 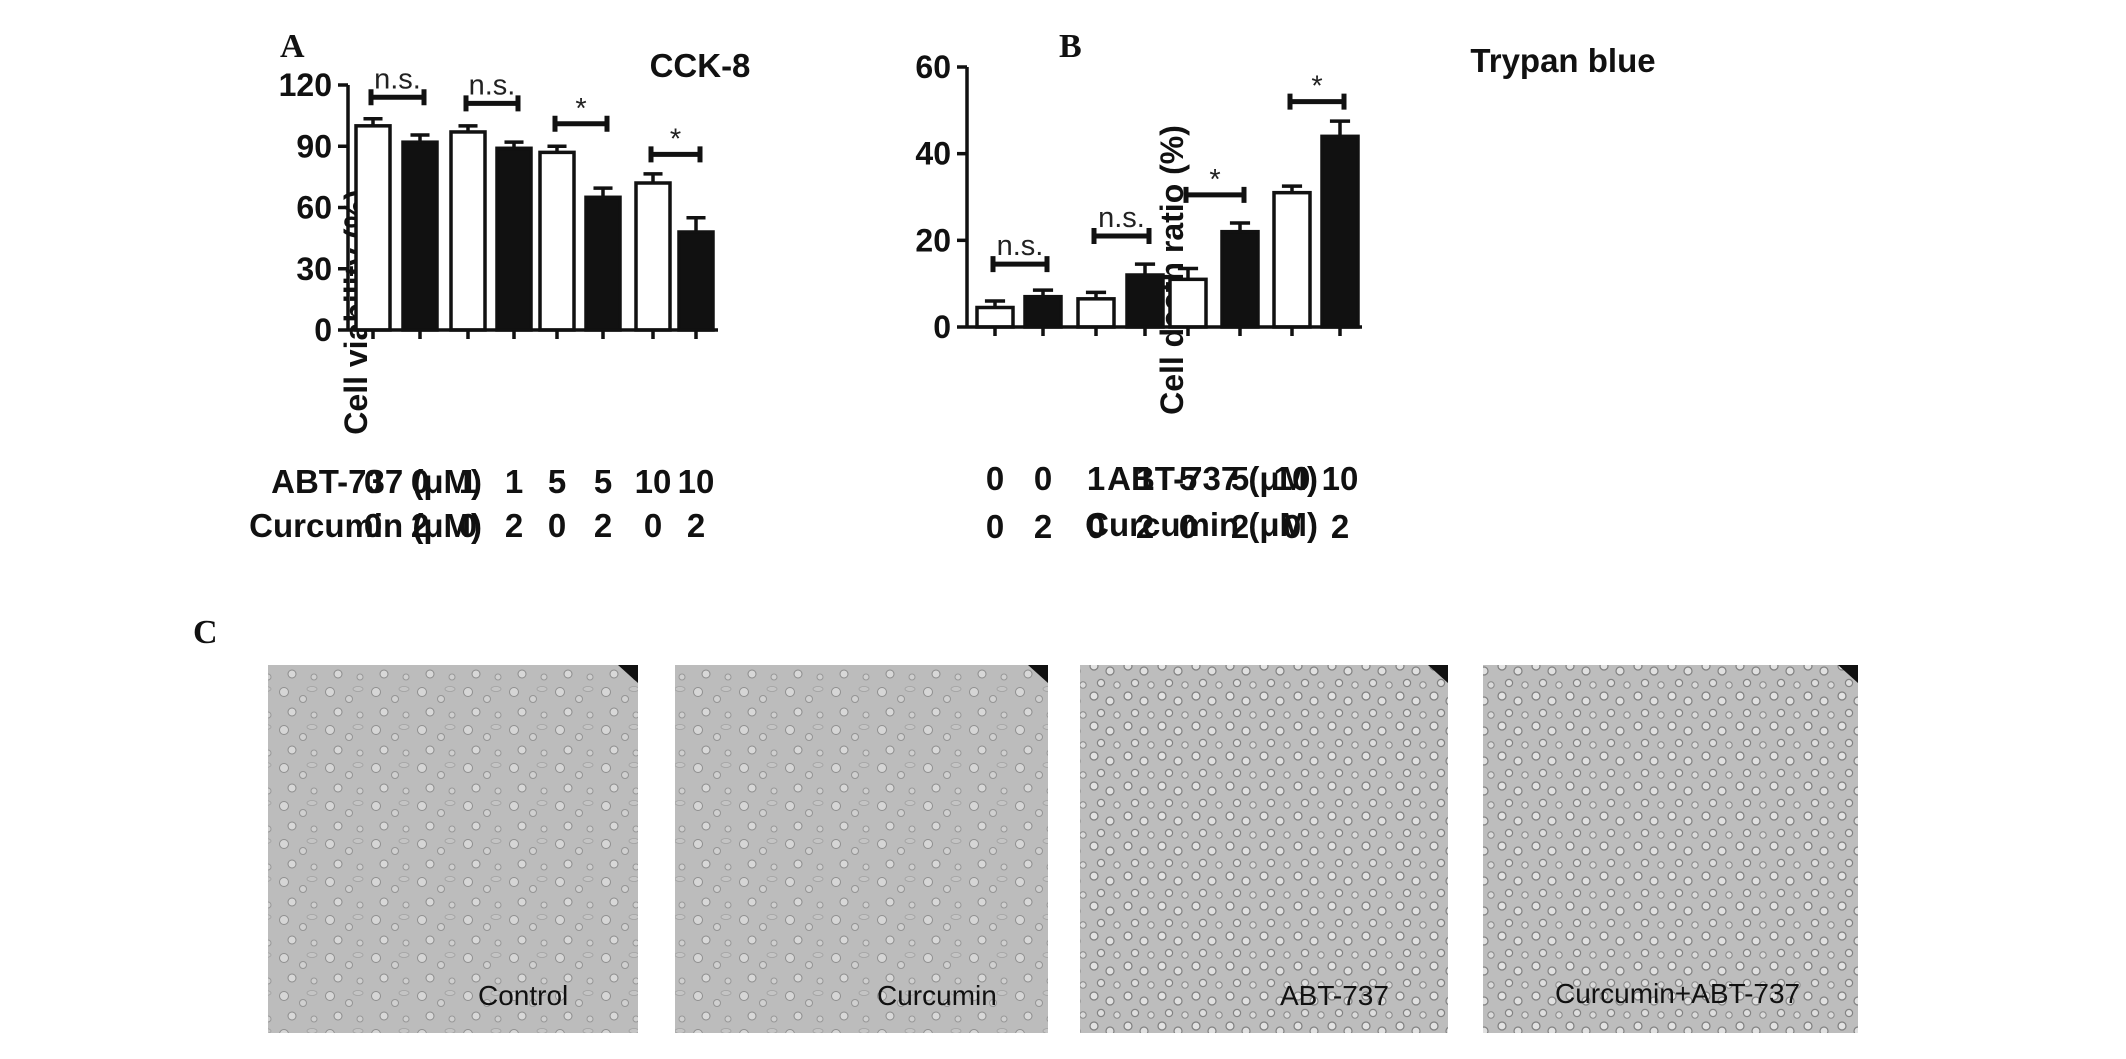 What do you see at coordinates (937, 995) in the screenshot?
I see `micrograph-label: Curcumin` at bounding box center [937, 995].